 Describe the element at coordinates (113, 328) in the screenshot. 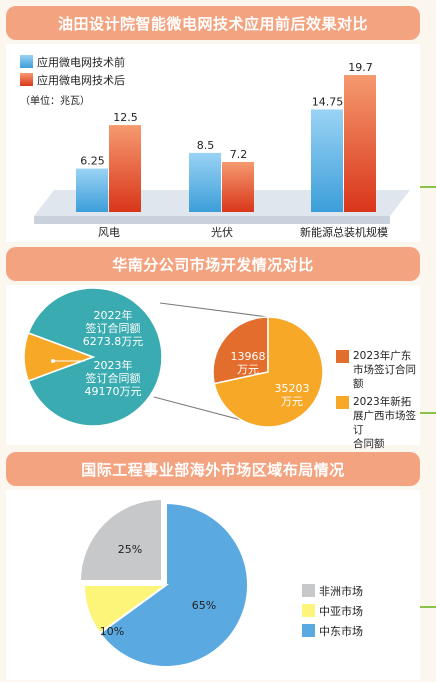

I see `pie2-left-label-2022: 2022年签订合同额 6273.8万元` at that location.